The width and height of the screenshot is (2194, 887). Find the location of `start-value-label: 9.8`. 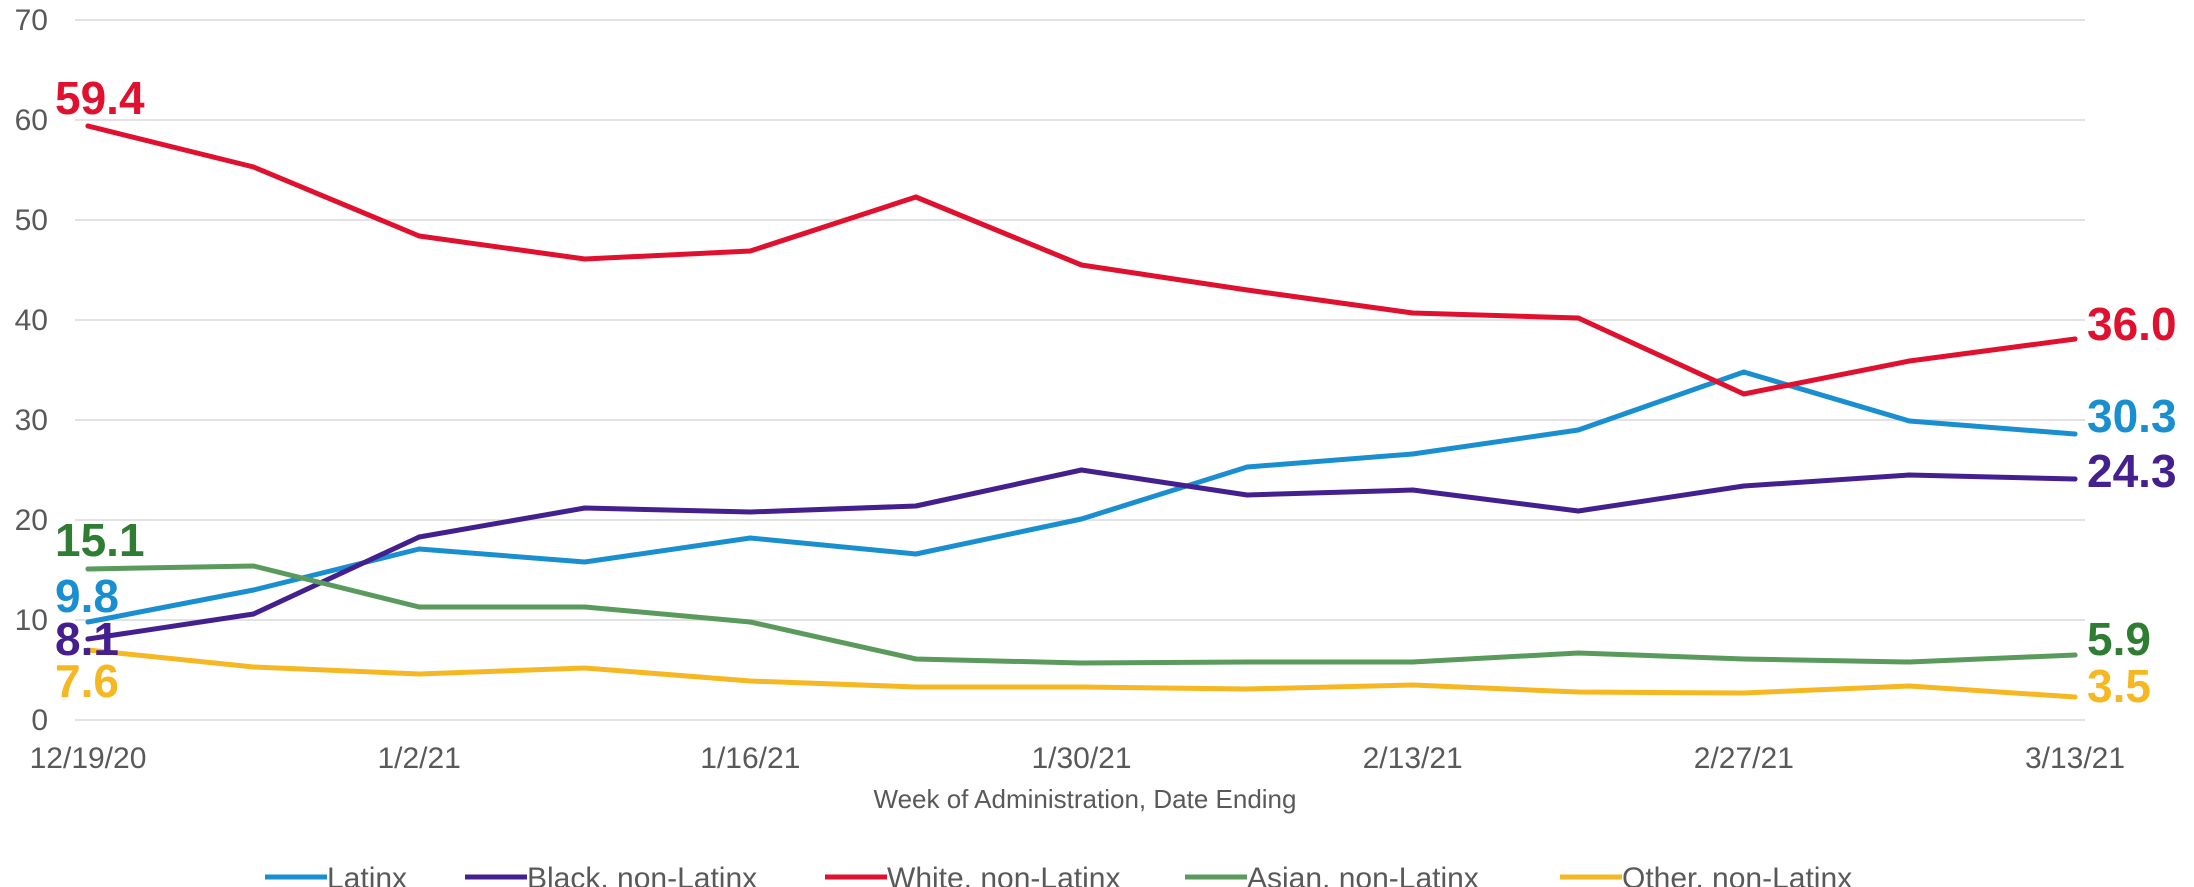

start-value-label: 9.8 is located at coordinates (87, 596).